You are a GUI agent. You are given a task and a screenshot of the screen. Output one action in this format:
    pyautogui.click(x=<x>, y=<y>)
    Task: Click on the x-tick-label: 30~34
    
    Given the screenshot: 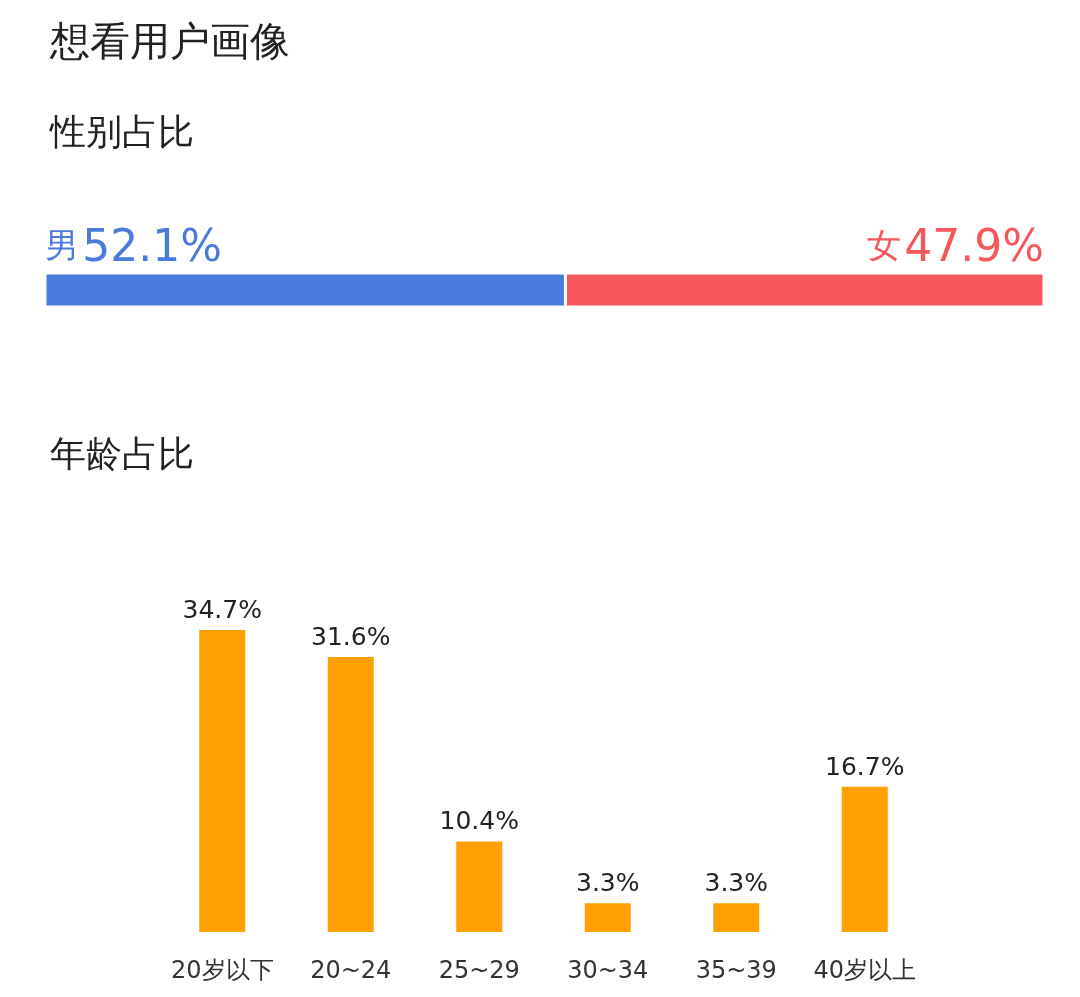 What is the action you would take?
    pyautogui.click(x=608, y=970)
    